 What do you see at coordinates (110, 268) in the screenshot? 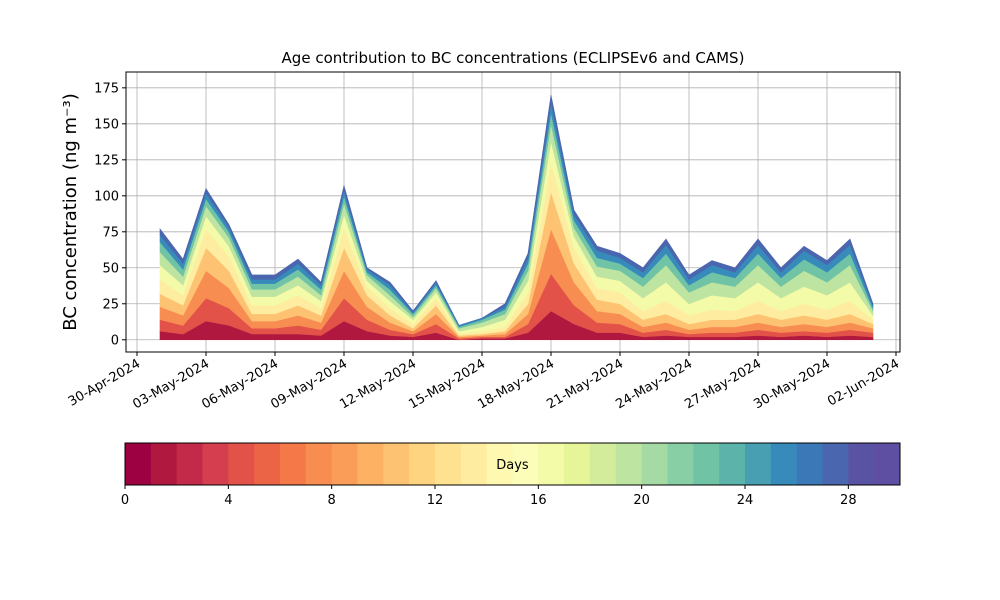
I see `y-tick-label: 50` at bounding box center [110, 268].